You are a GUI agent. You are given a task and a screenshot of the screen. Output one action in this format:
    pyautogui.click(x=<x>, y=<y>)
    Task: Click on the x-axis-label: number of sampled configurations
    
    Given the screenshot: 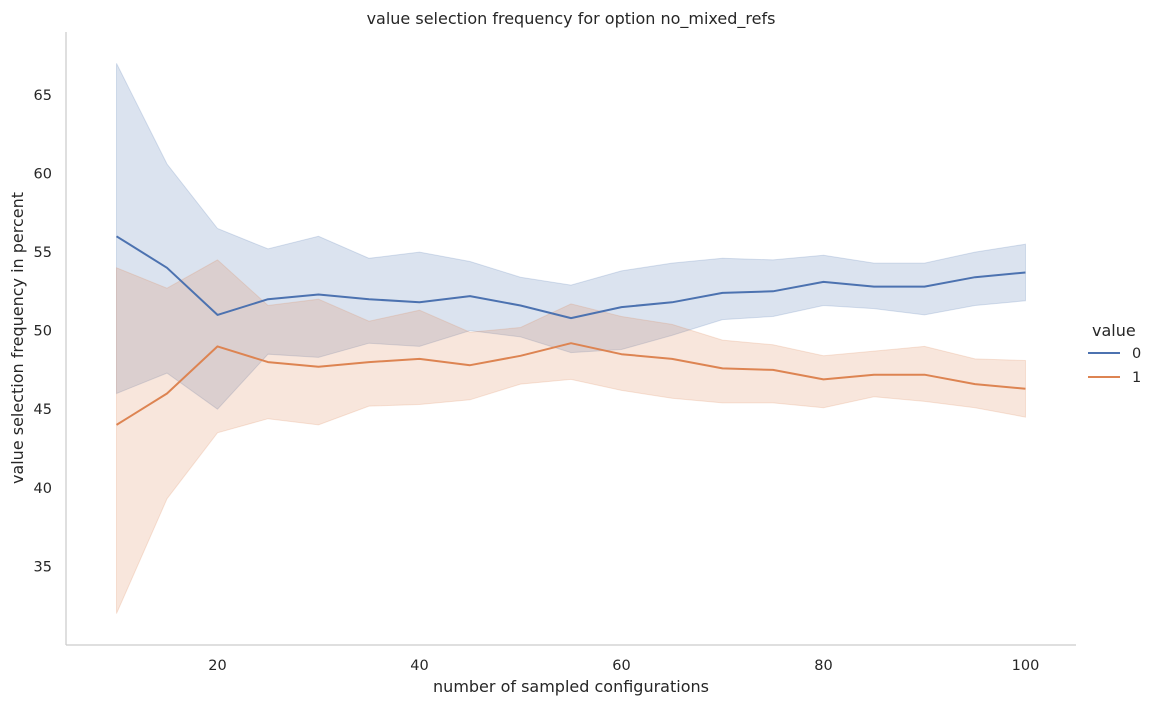 What is the action you would take?
    pyautogui.click(x=571, y=686)
    